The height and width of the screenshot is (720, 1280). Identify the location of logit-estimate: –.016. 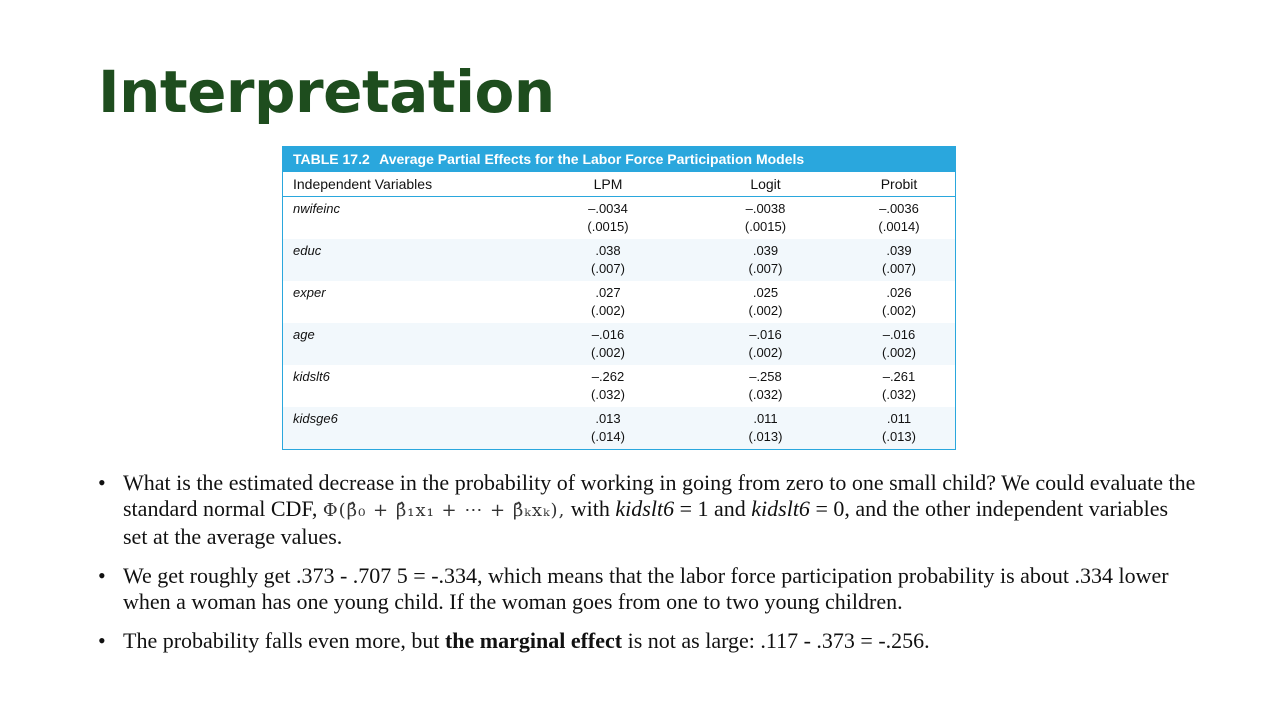
(765, 334).